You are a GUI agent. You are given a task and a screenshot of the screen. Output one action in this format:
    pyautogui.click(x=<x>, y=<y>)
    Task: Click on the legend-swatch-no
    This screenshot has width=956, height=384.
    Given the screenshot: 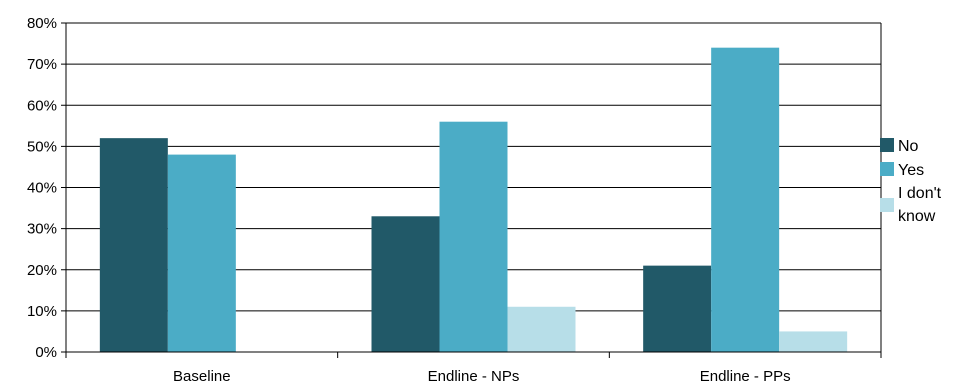 What is the action you would take?
    pyautogui.click(x=887, y=145)
    